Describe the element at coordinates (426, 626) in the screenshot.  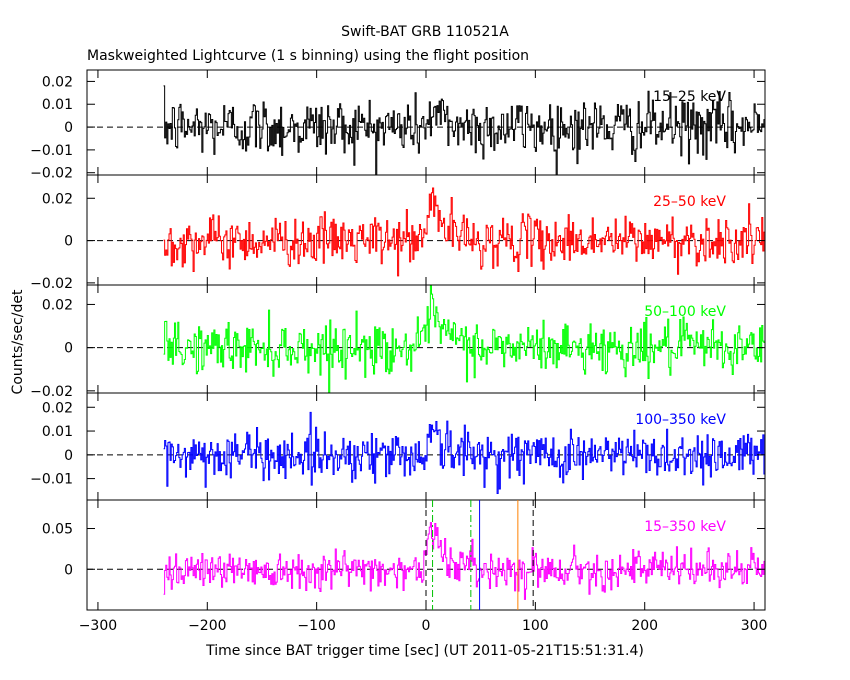
I see `x-tick-label: 0` at that location.